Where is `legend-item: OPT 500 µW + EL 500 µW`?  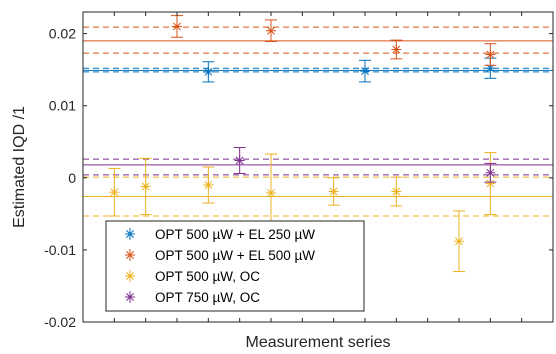
legend-item: OPT 500 µW + EL 500 µW is located at coordinates (220, 255).